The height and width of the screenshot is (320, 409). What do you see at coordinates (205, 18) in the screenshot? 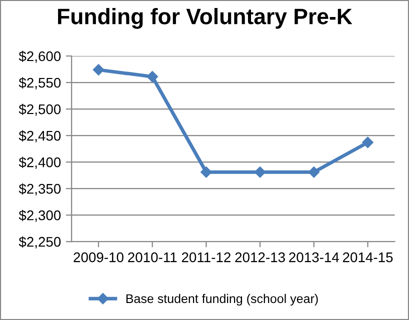
I see `chart-title: Funding for Voluntary Pre-K` at bounding box center [205, 18].